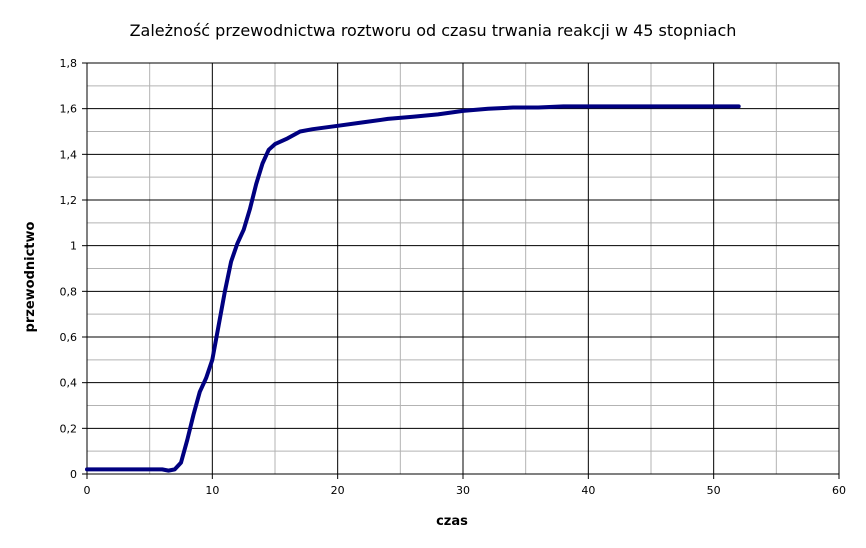  I want to click on y-tick-label: 0,4, so click(69, 383).